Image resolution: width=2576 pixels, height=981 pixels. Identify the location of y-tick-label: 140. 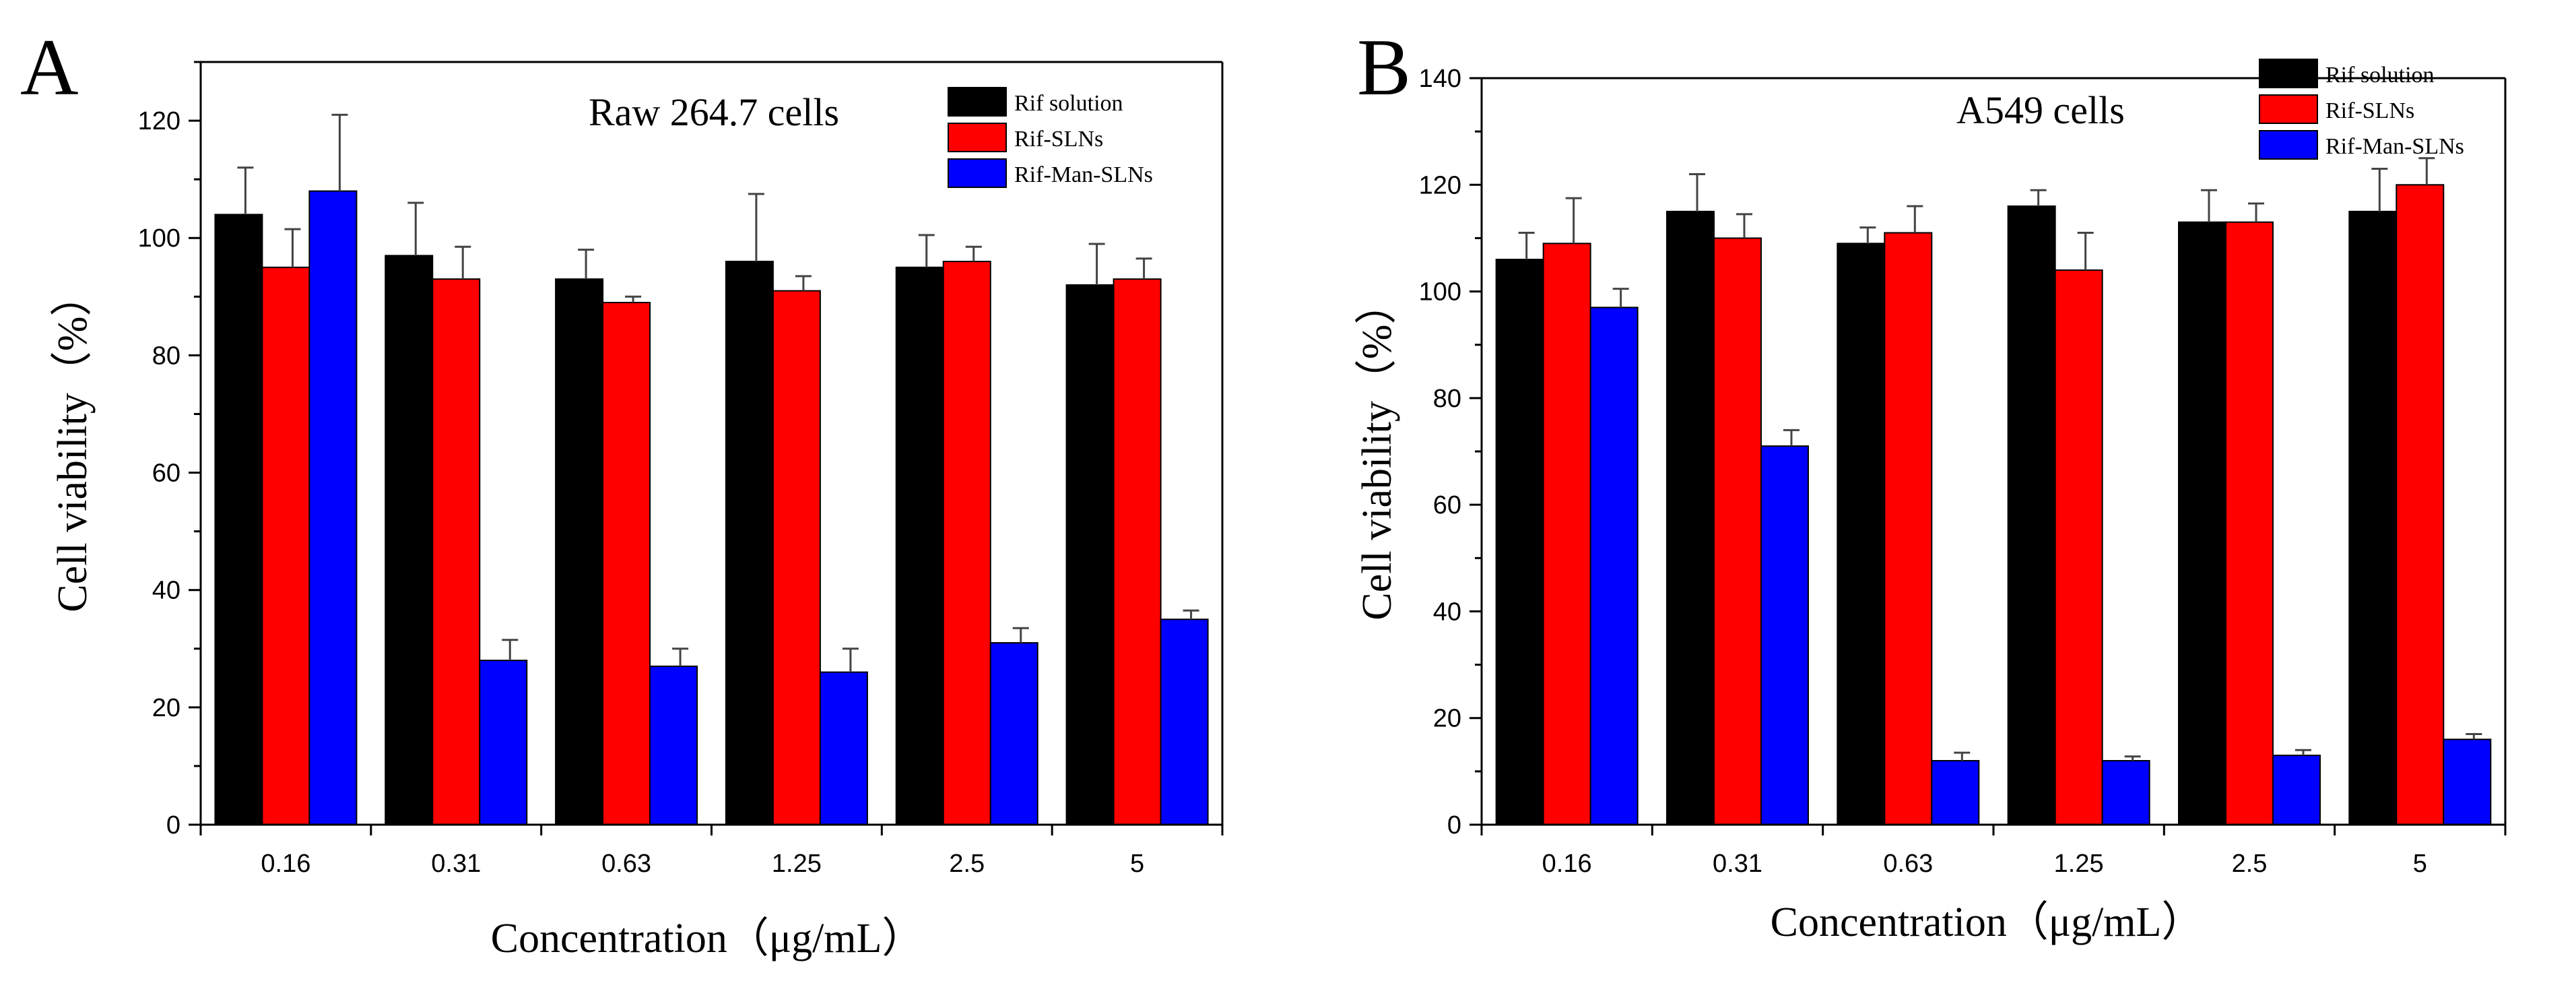
(1440, 79).